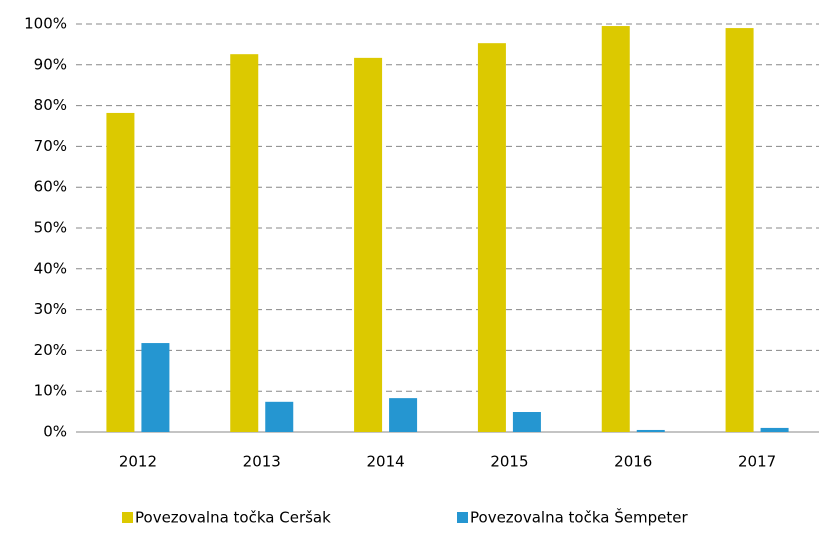 This screenshot has height=533, width=819. Describe the element at coordinates (50, 187) in the screenshot. I see `y-tick-label: 60%` at that location.